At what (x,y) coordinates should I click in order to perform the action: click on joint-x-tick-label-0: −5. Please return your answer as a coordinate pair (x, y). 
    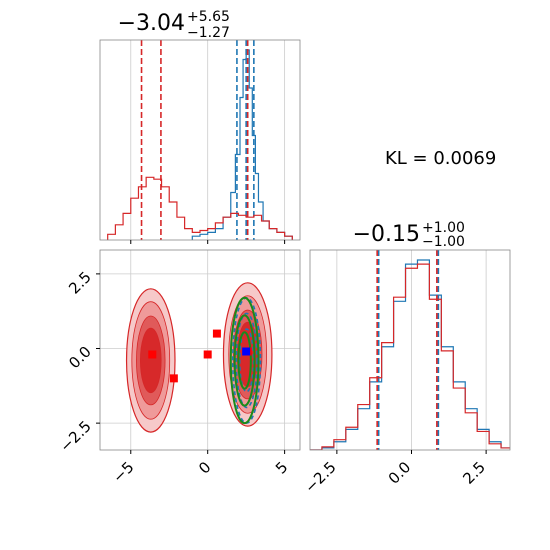
    Looking at the image, I should click on (123, 472).